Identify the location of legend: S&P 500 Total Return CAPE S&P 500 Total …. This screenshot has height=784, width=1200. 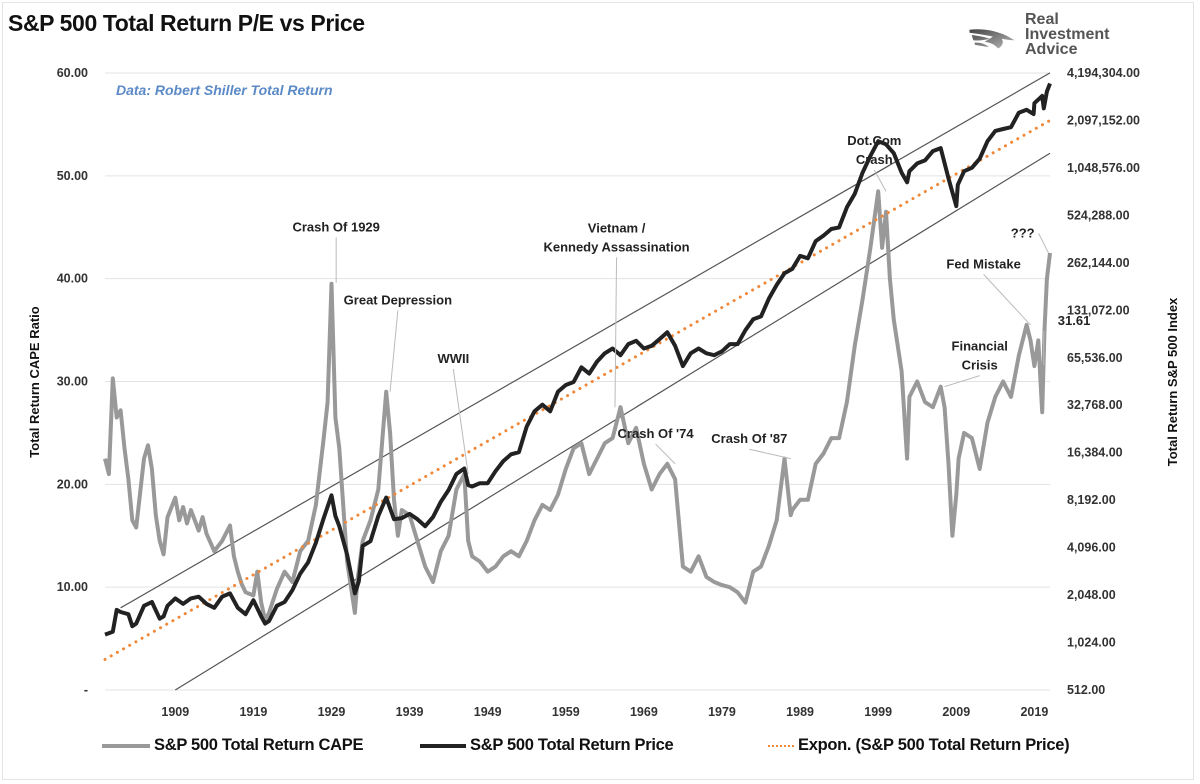
(600, 748).